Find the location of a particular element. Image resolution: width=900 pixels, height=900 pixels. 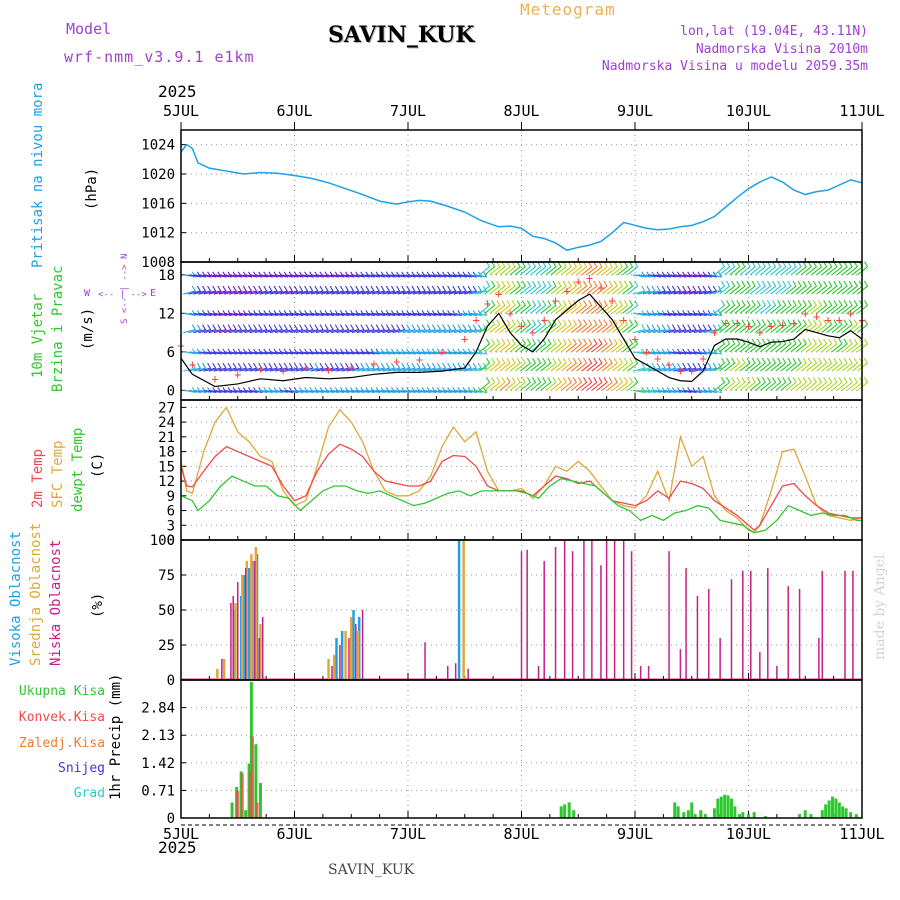

y-tick-label: 12 is located at coordinates (166, 482).